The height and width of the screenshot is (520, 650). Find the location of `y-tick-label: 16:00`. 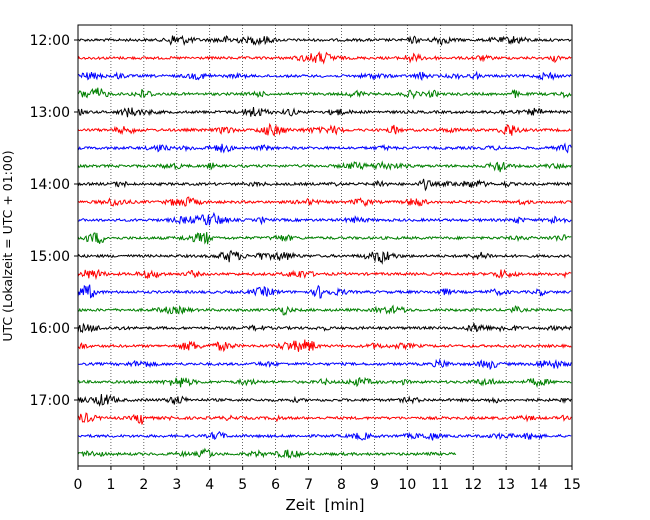

y-tick-label: 16:00 is located at coordinates (50, 329).